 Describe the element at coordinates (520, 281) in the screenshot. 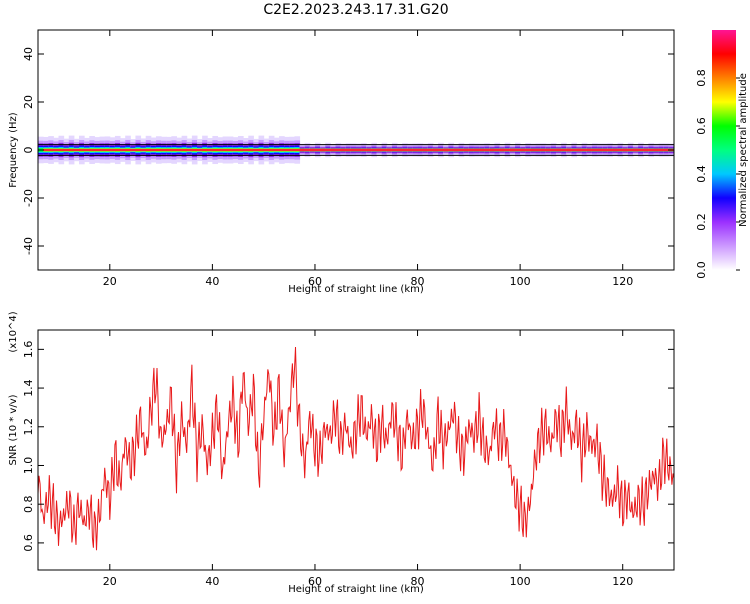

I see `heatmap-x-tick-label: 100` at that location.